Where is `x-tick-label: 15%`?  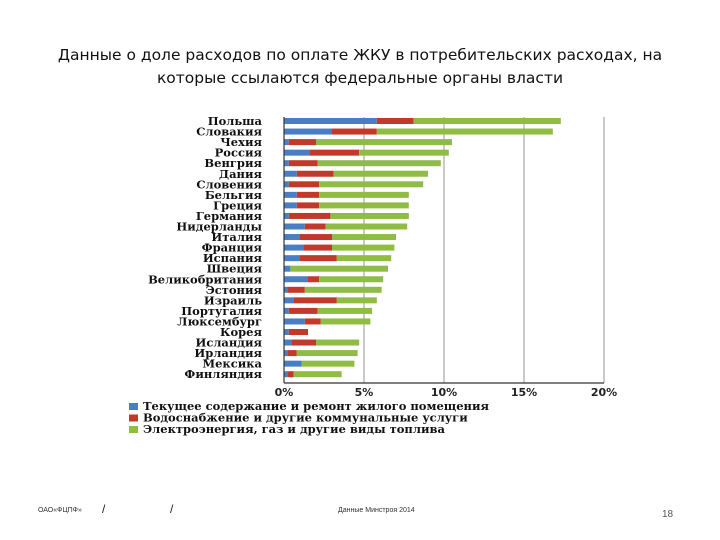
x-tick-label: 15% is located at coordinates (524, 392).